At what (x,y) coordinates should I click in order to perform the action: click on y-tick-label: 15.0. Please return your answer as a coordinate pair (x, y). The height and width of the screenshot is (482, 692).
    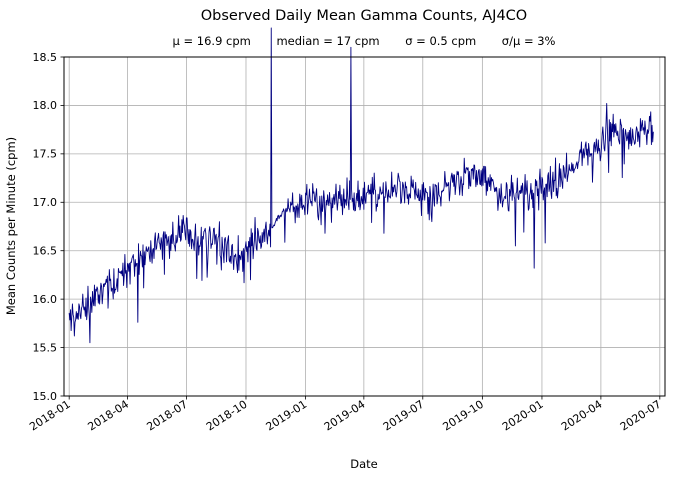
    Looking at the image, I should click on (45, 396).